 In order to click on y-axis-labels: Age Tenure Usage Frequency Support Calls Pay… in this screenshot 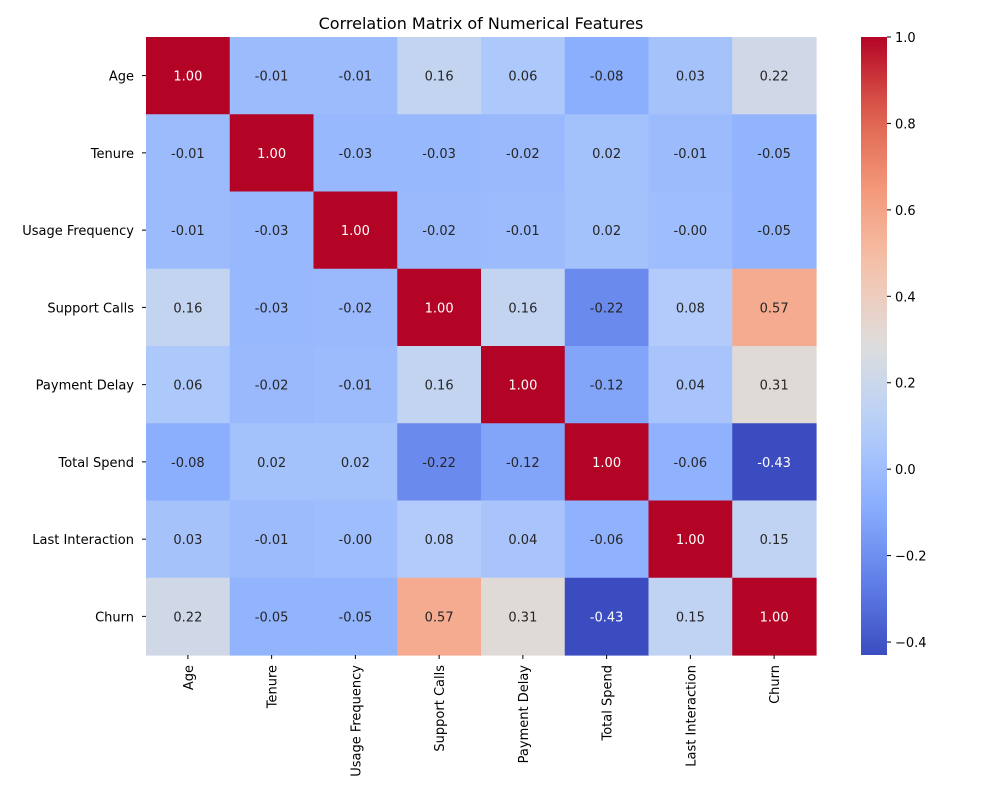, I will do `click(84, 347)`.